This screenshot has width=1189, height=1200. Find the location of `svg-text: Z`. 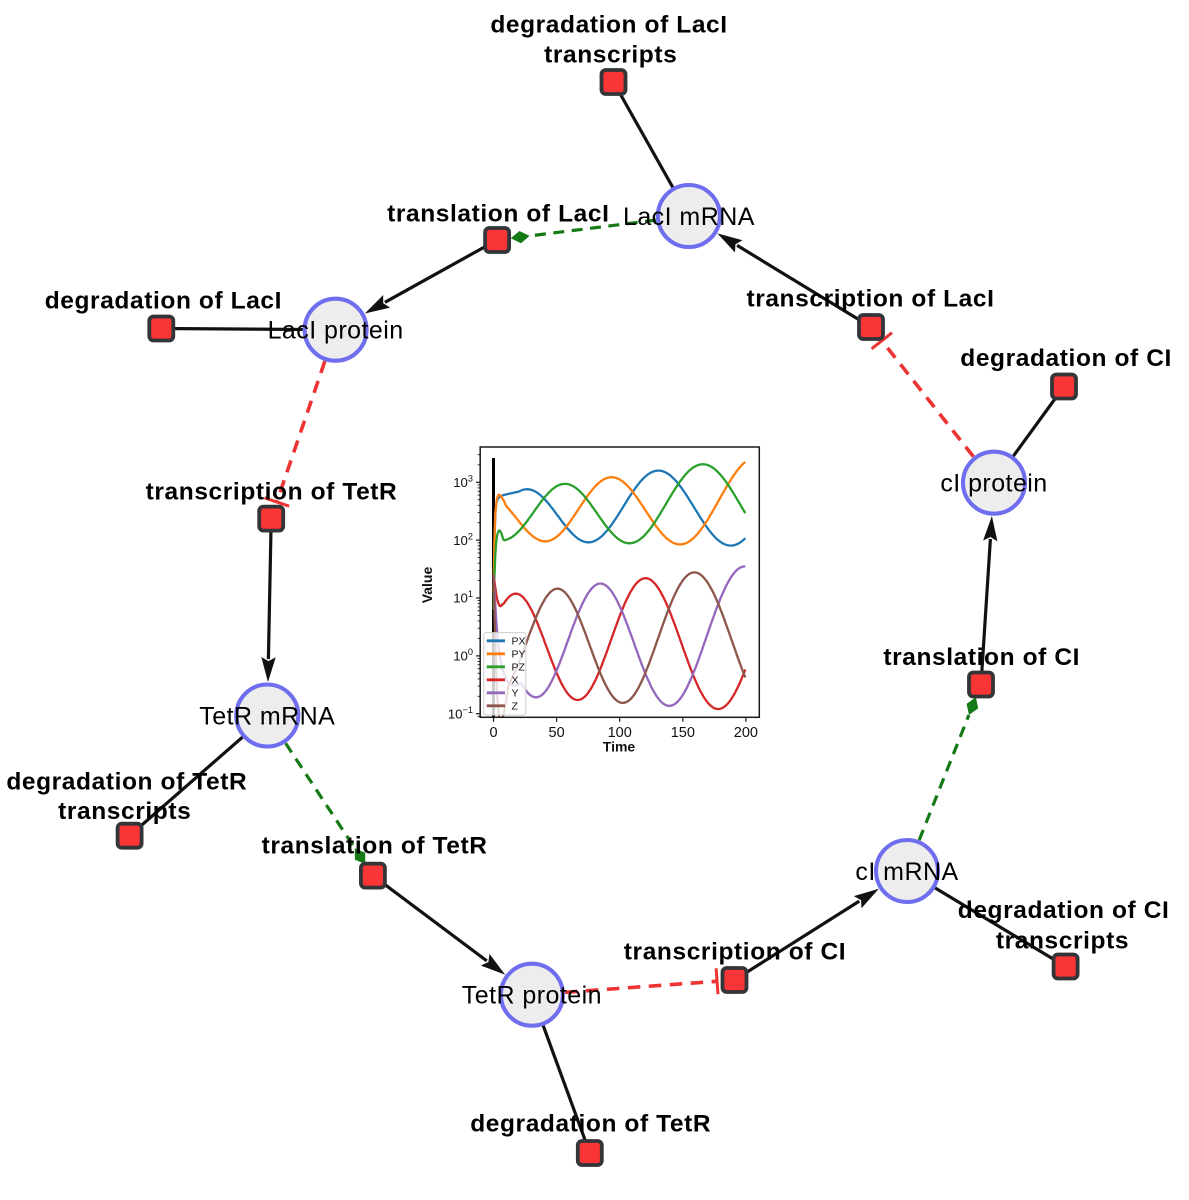

svg-text: Z is located at coordinates (515, 707).